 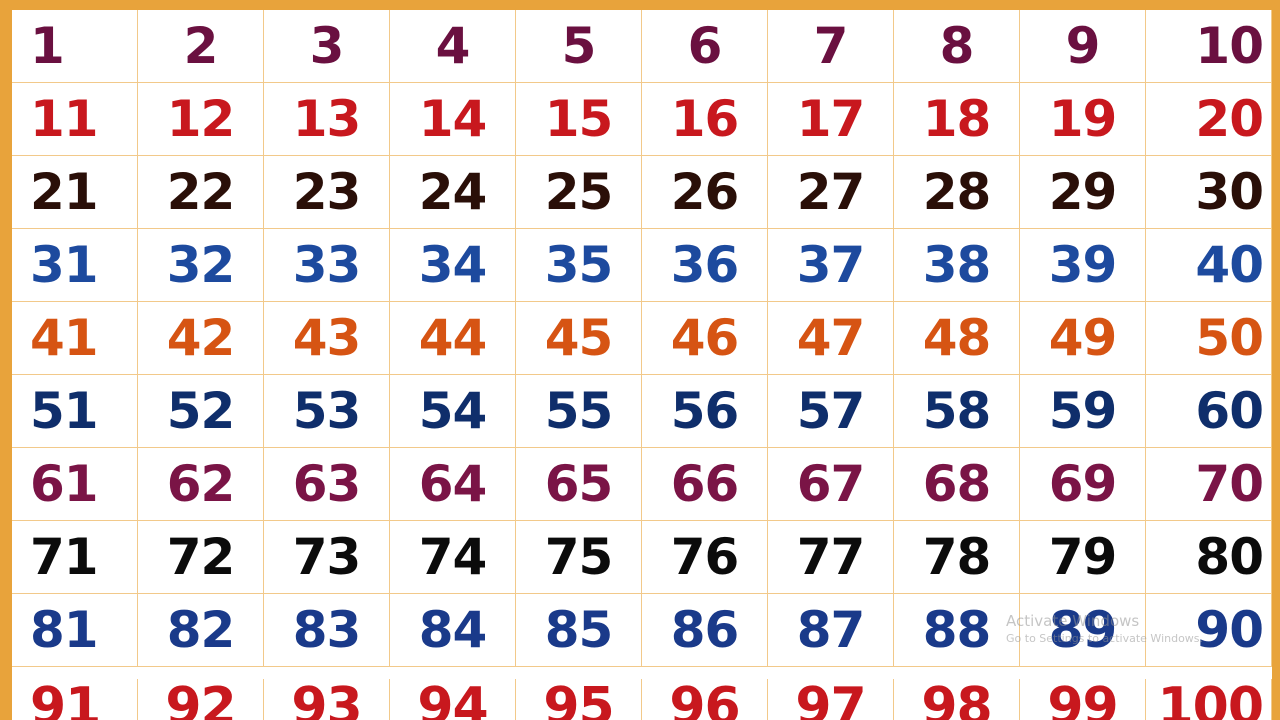 I want to click on number-cell: 15, so click(x=579, y=119).